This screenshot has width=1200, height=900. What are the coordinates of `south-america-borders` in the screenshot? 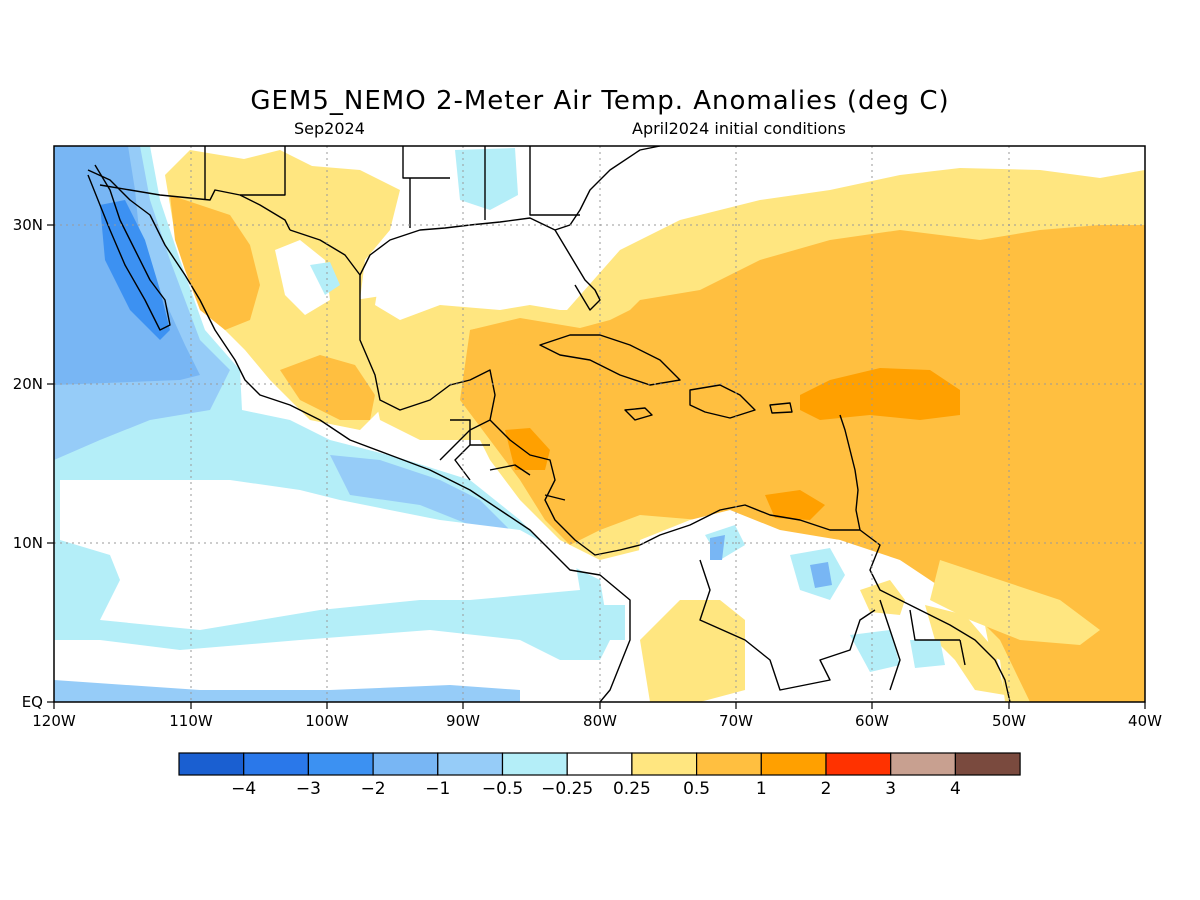 It's located at (832, 625).